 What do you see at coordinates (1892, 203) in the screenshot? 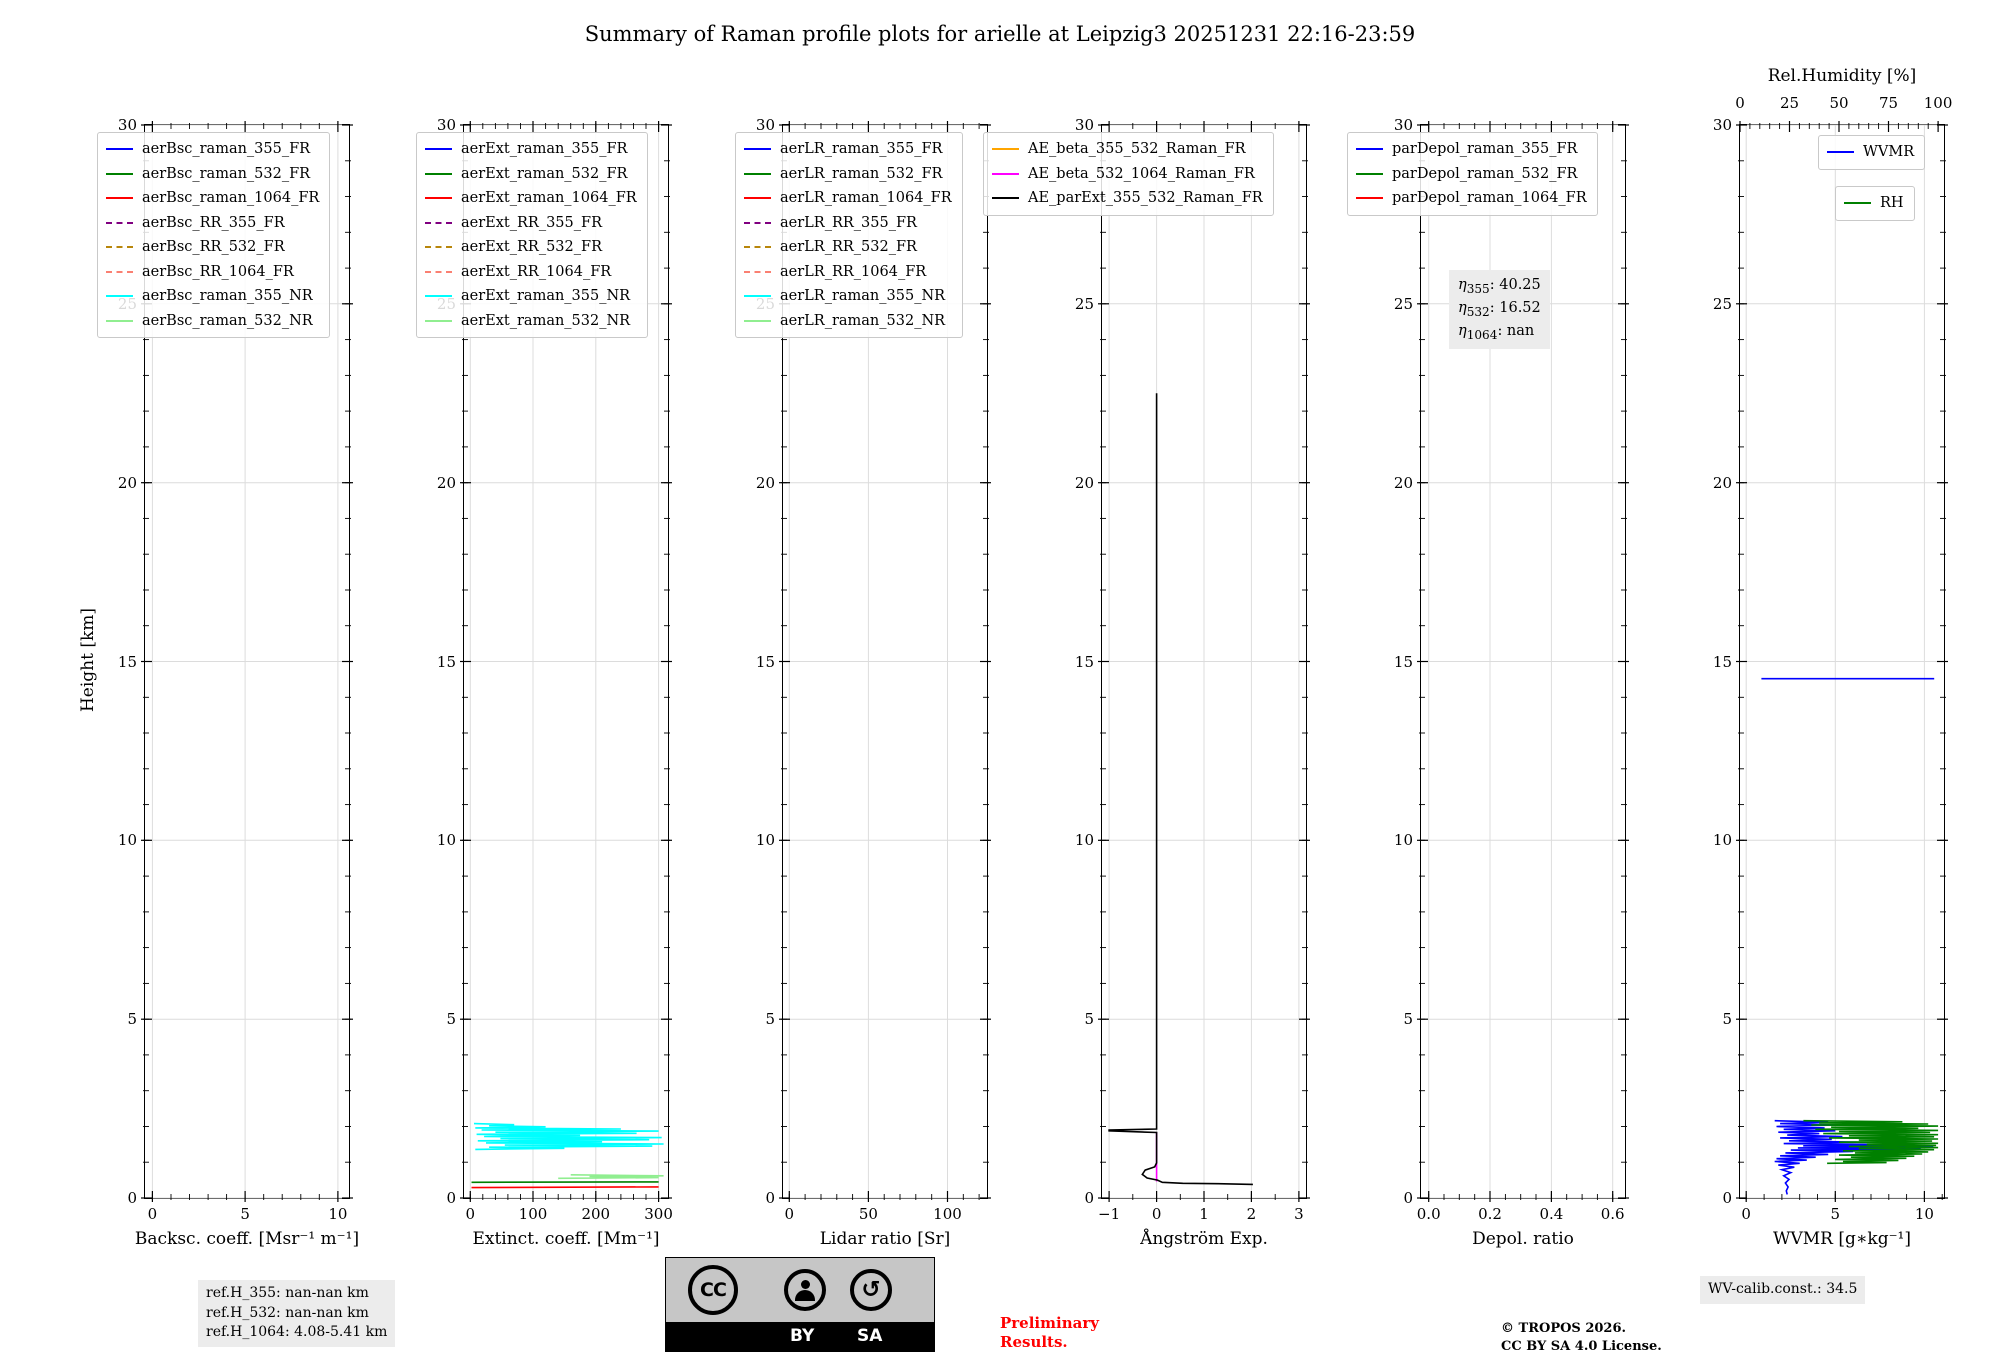
I see `legend-item-label: RH` at bounding box center [1892, 203].